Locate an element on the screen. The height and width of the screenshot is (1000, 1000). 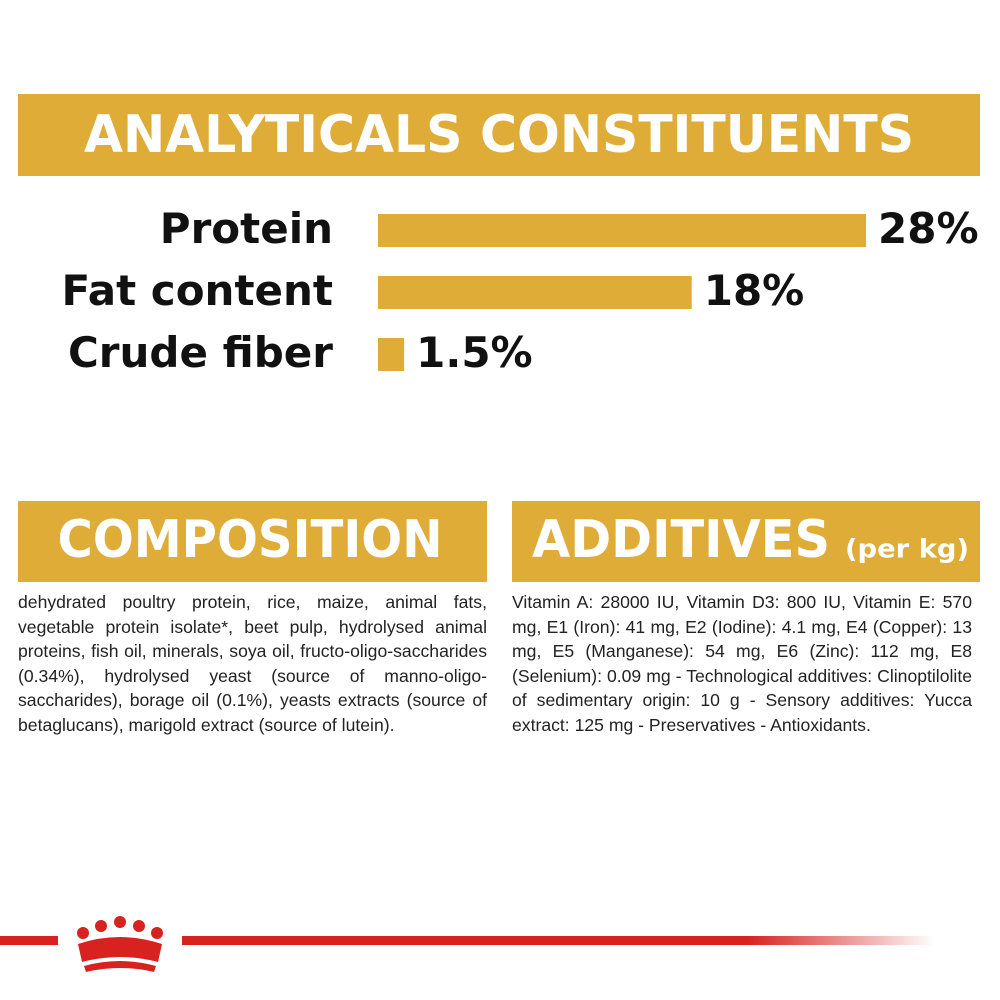
composition-title: COMPOSITION is located at coordinates (250, 540).